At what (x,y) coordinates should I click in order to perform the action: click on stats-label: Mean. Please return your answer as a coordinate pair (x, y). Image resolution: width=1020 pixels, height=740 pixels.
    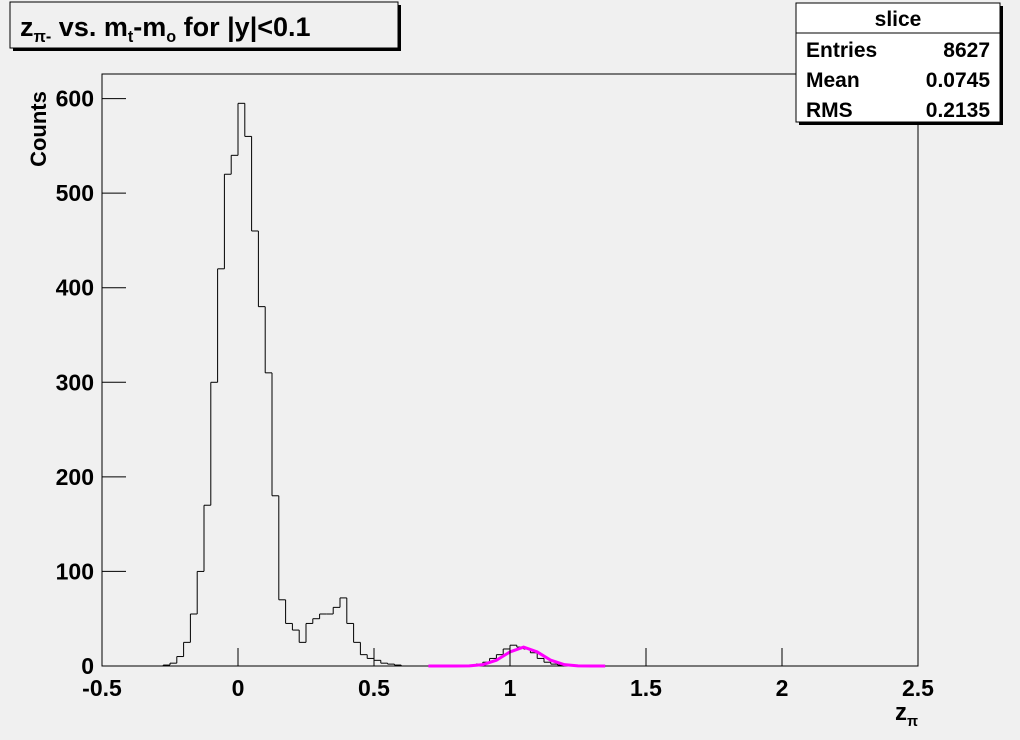
    Looking at the image, I should click on (833, 80).